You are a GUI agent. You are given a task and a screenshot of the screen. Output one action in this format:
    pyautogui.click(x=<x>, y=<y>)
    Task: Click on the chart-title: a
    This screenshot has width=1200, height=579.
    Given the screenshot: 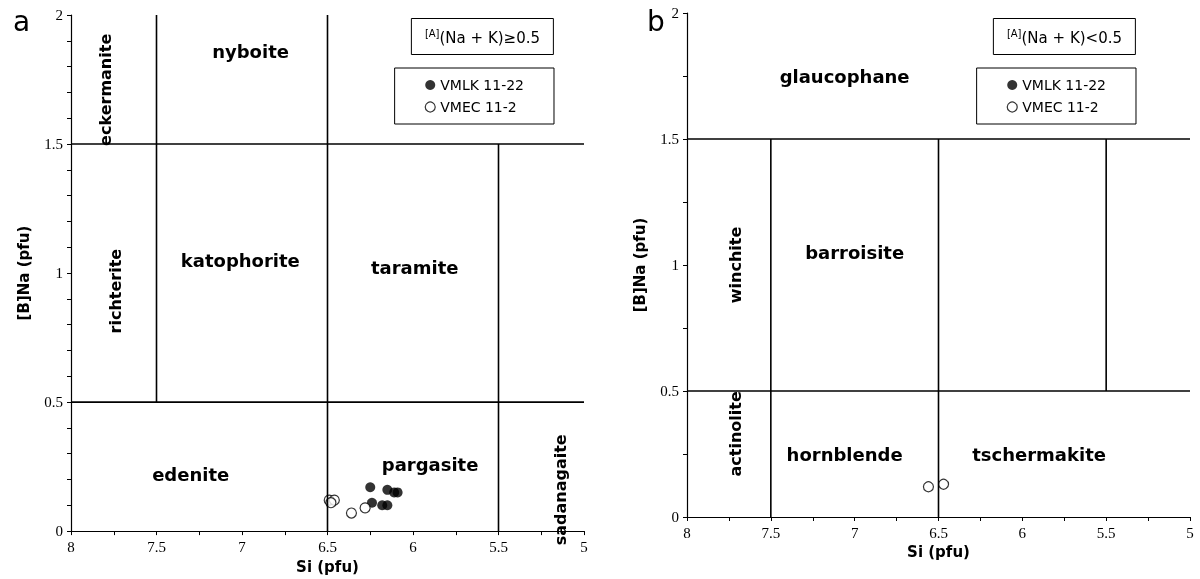 What is the action you would take?
    pyautogui.click(x=22, y=21)
    